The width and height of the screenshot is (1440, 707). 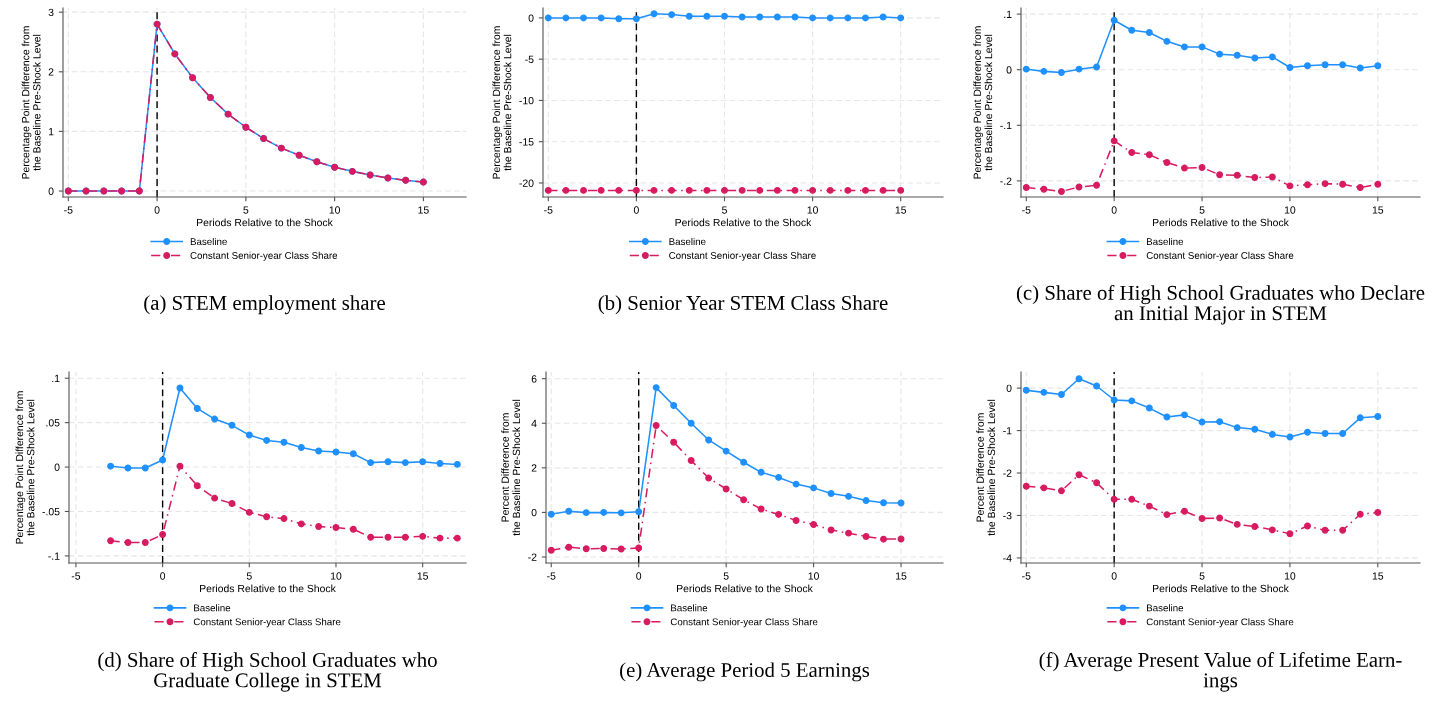 What do you see at coordinates (1220, 304) in the screenshot?
I see `text: (c) Share of High School Graduates who Declare an Initial Major in STEM` at bounding box center [1220, 304].